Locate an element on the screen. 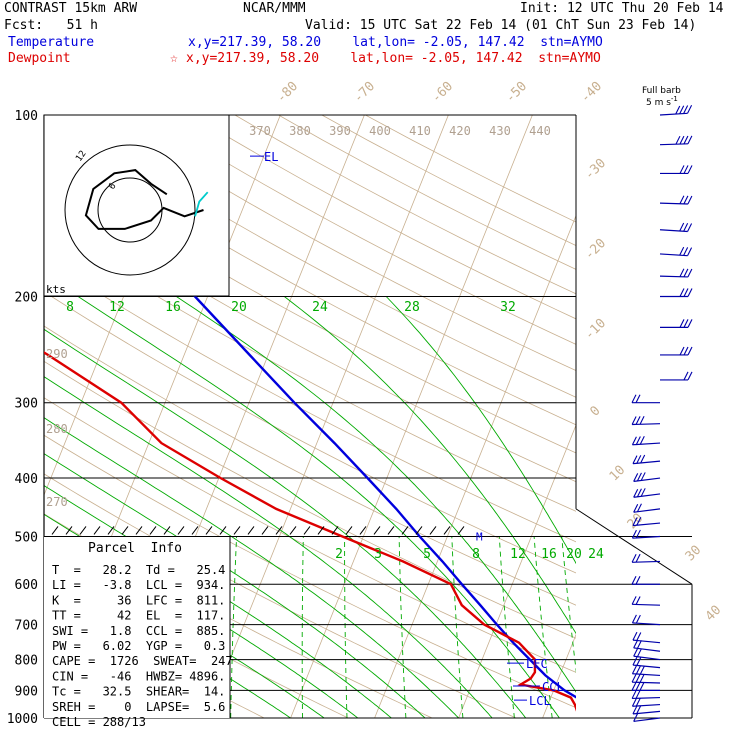  parcel-title: Parcel Info is located at coordinates (135, 548).